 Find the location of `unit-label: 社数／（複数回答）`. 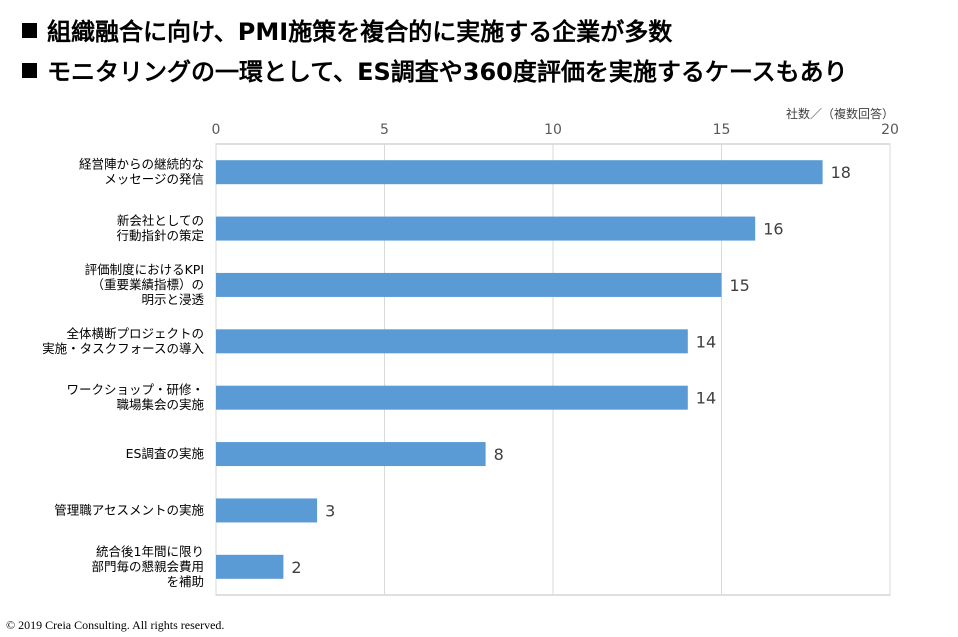

unit-label: 社数／（複数回答） is located at coordinates (840, 113).